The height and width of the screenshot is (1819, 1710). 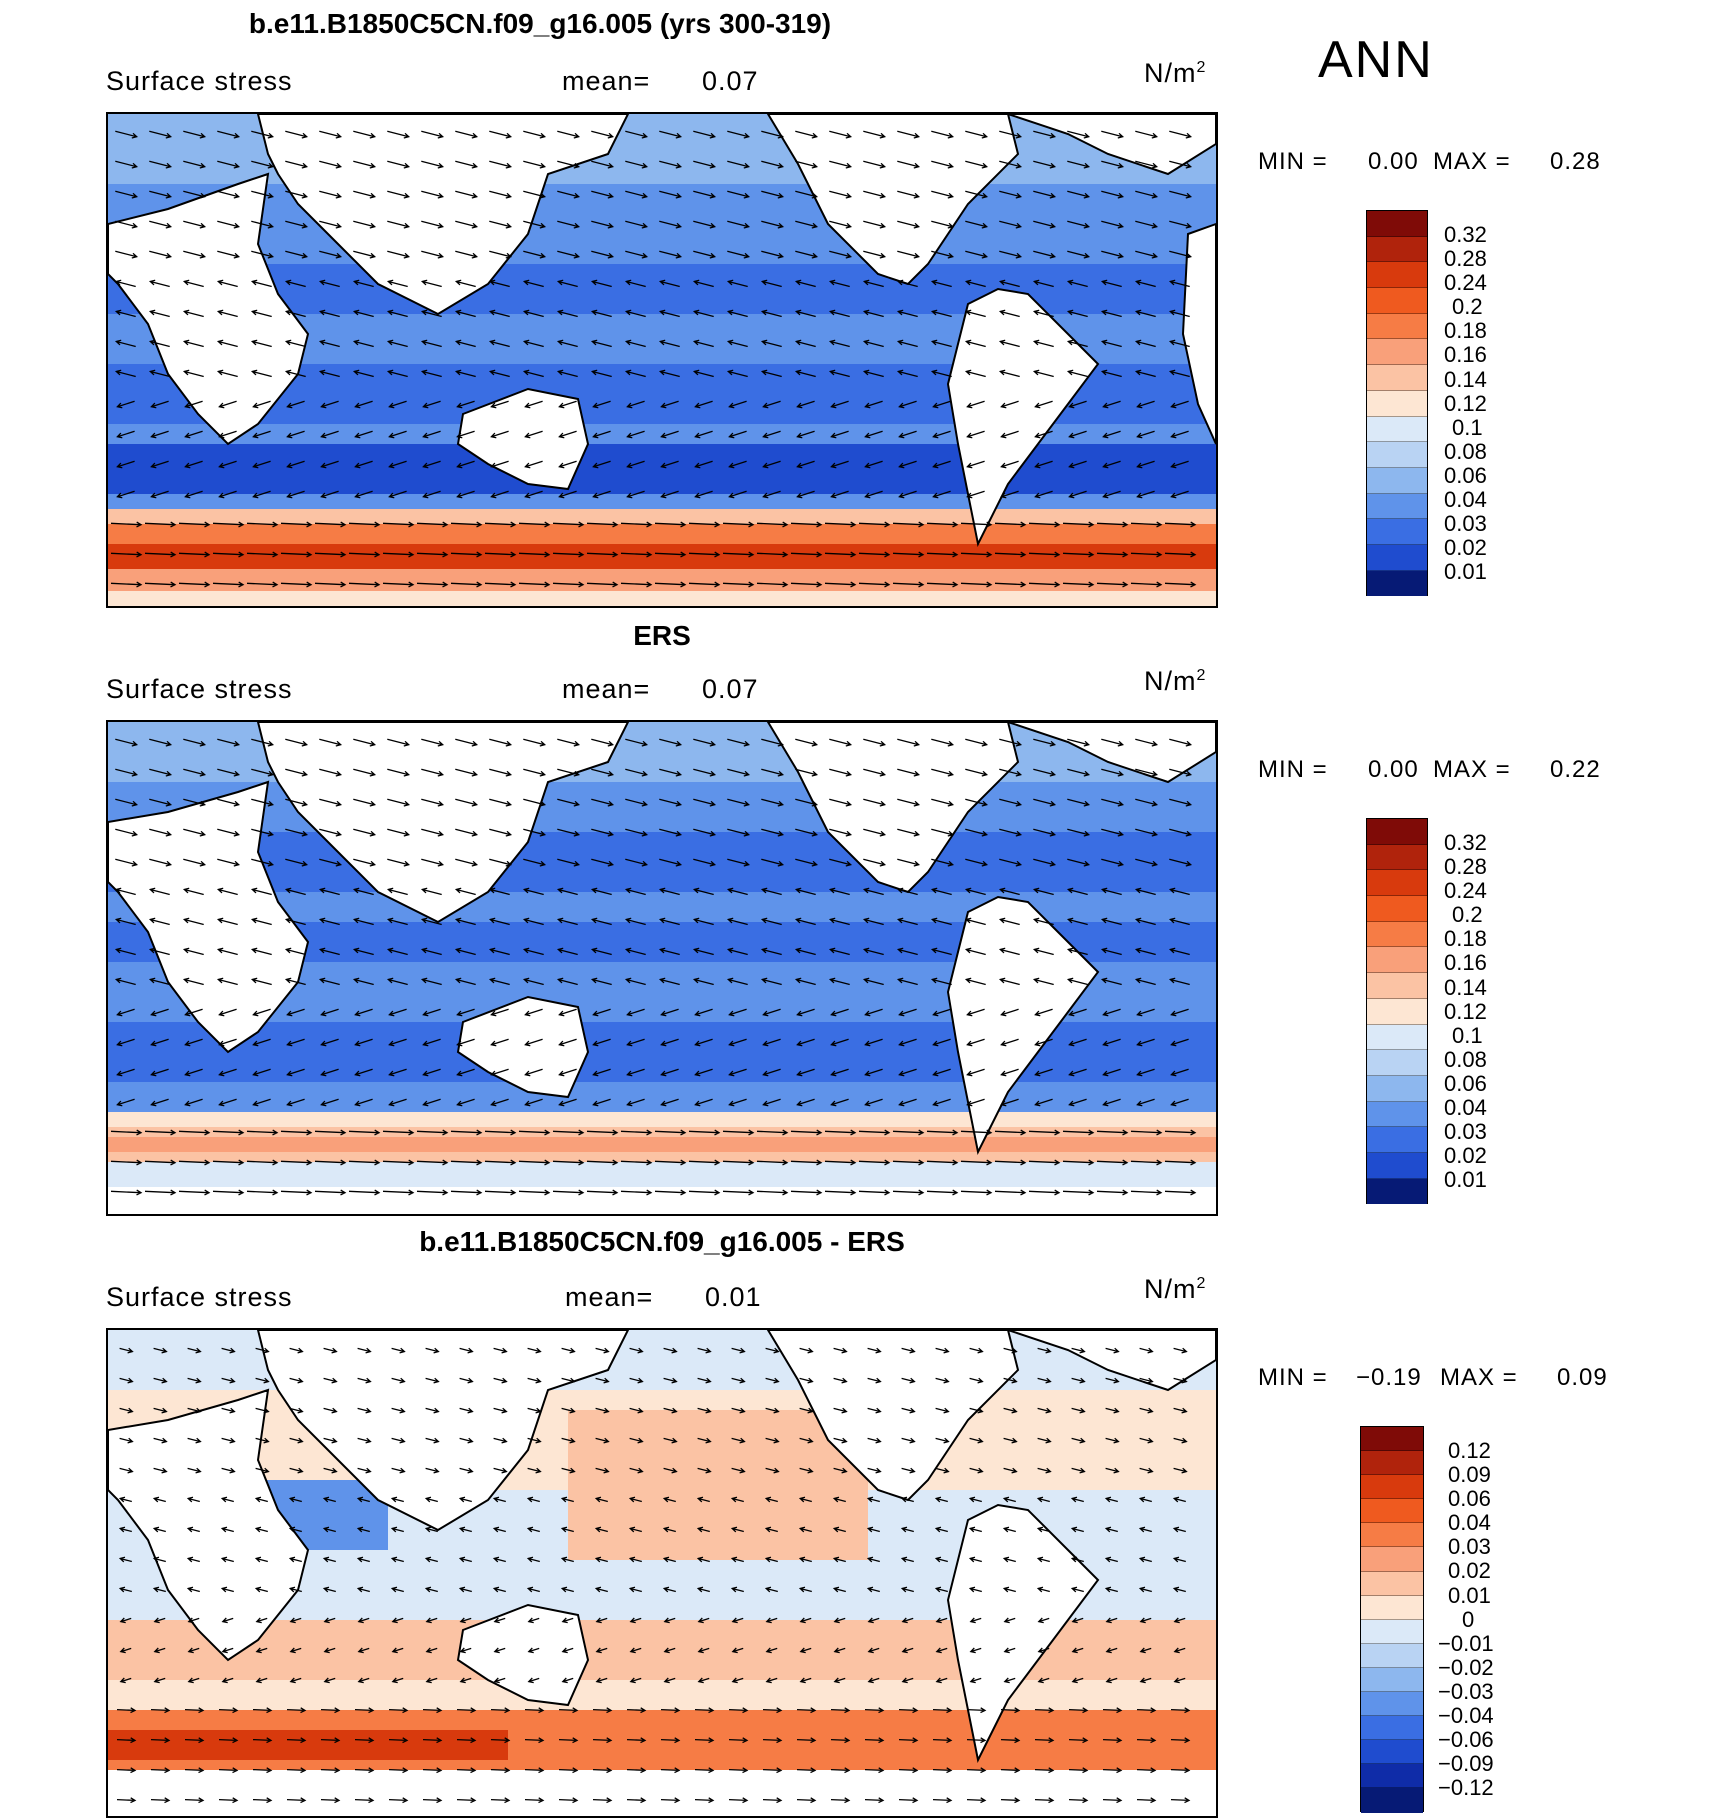 What do you see at coordinates (1466, 1716) in the screenshot?
I see `panel3-level: −0.04` at bounding box center [1466, 1716].